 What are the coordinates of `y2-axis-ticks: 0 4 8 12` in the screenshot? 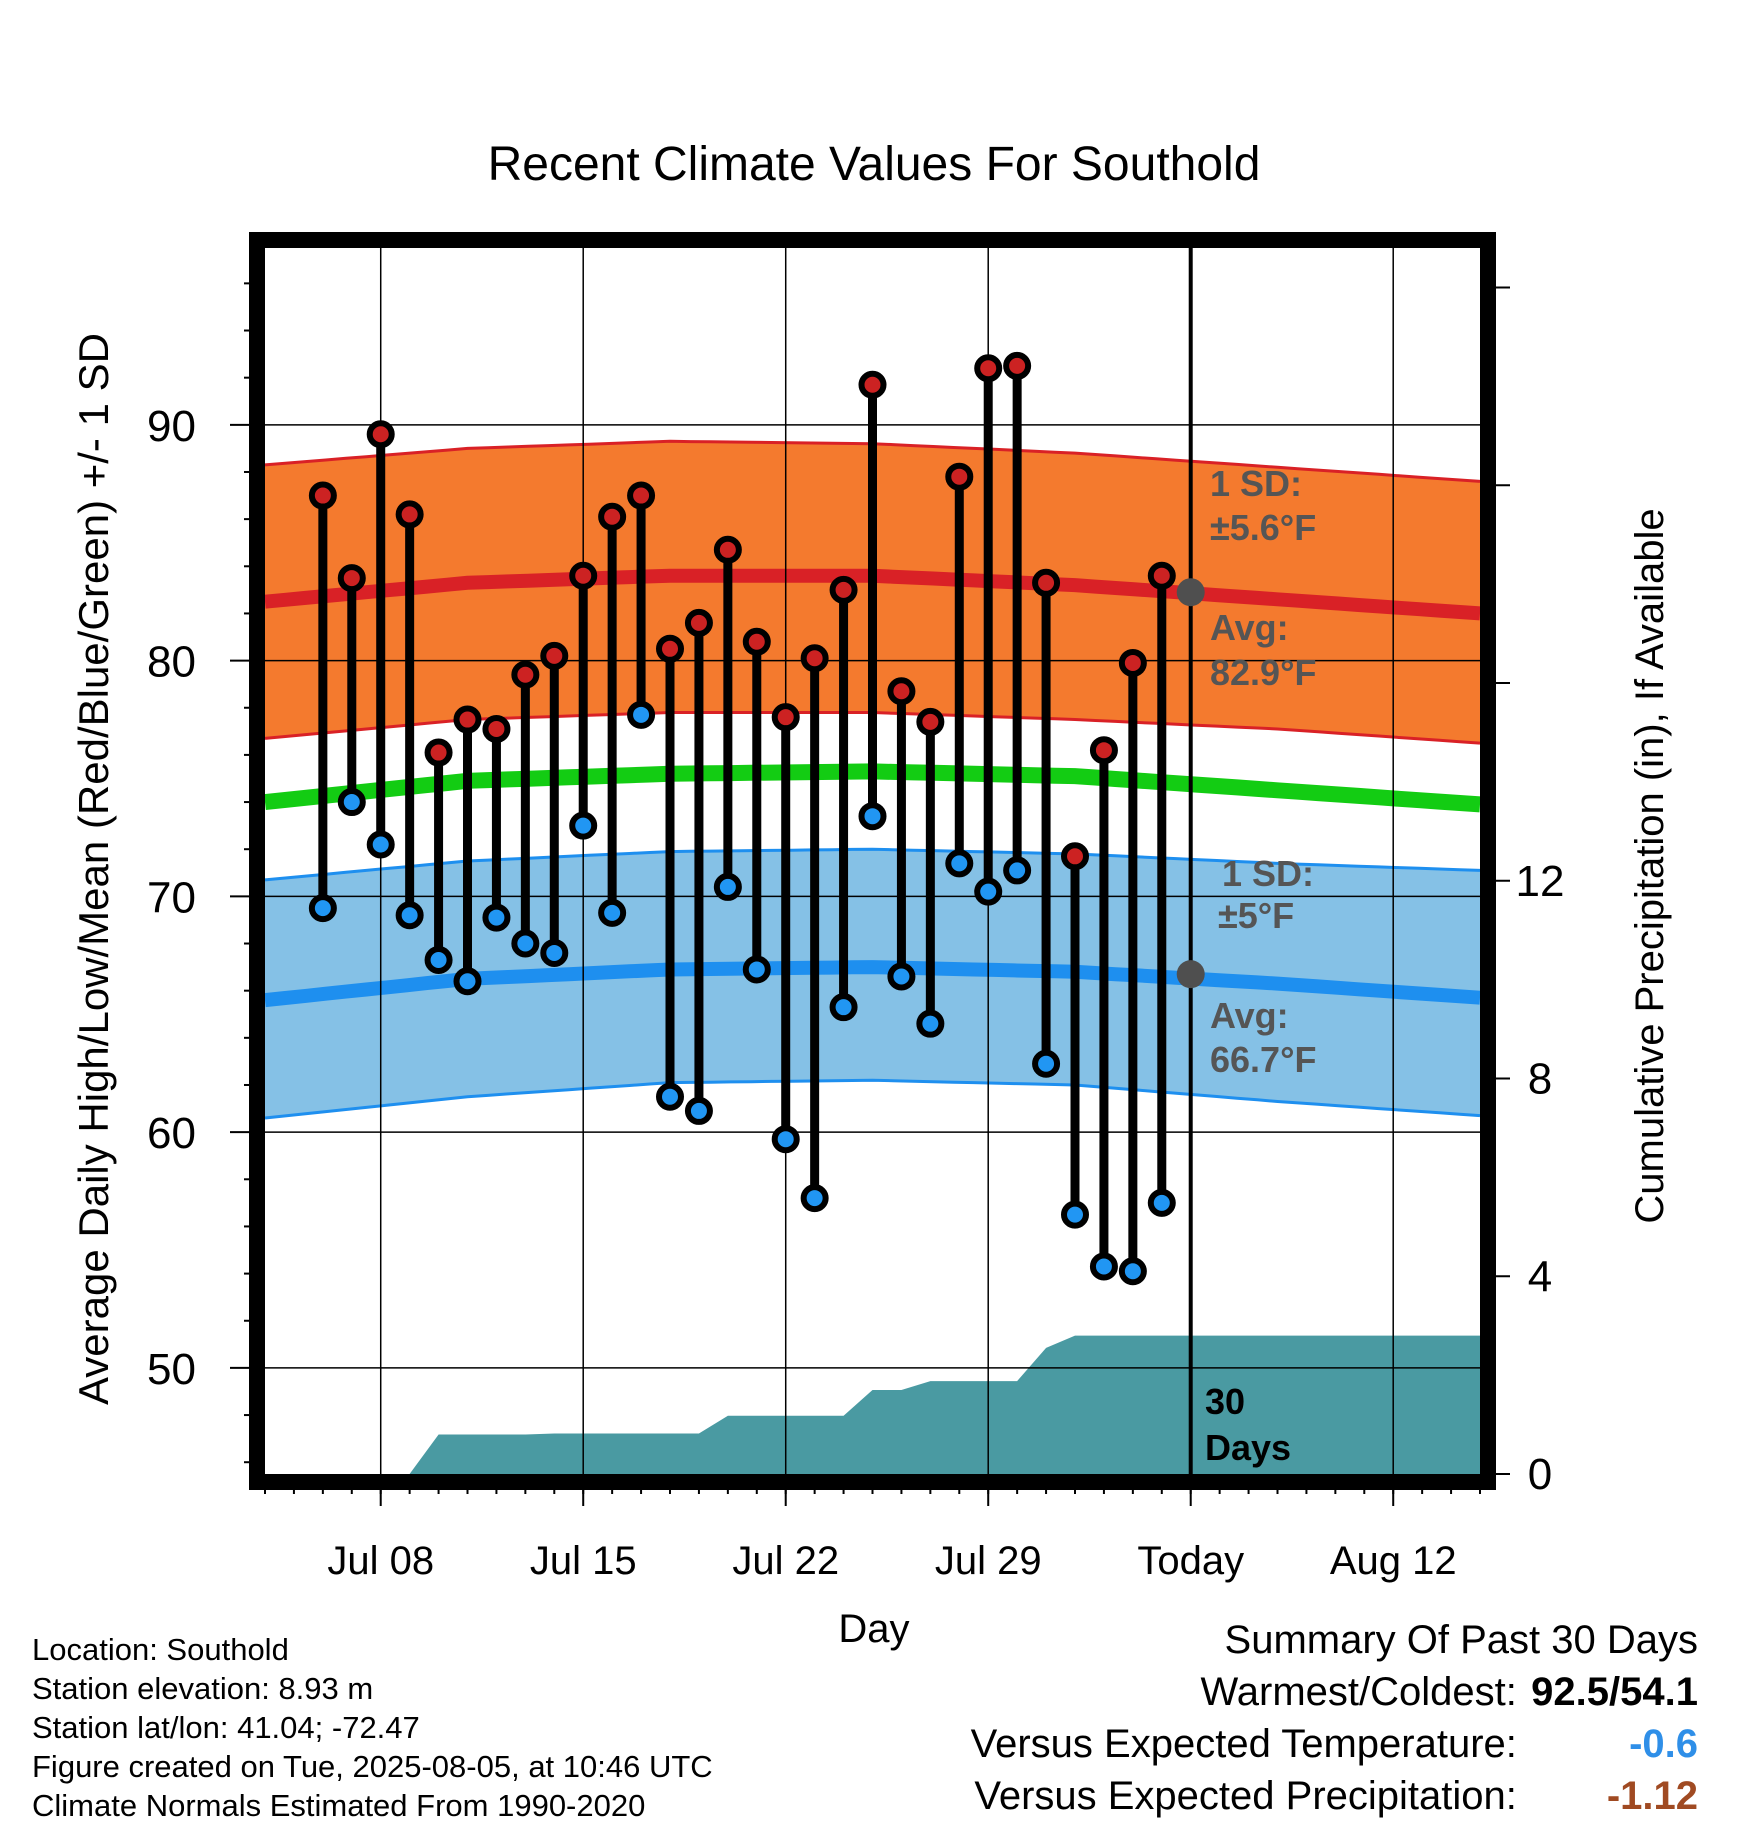 It's located at (1526, 892).